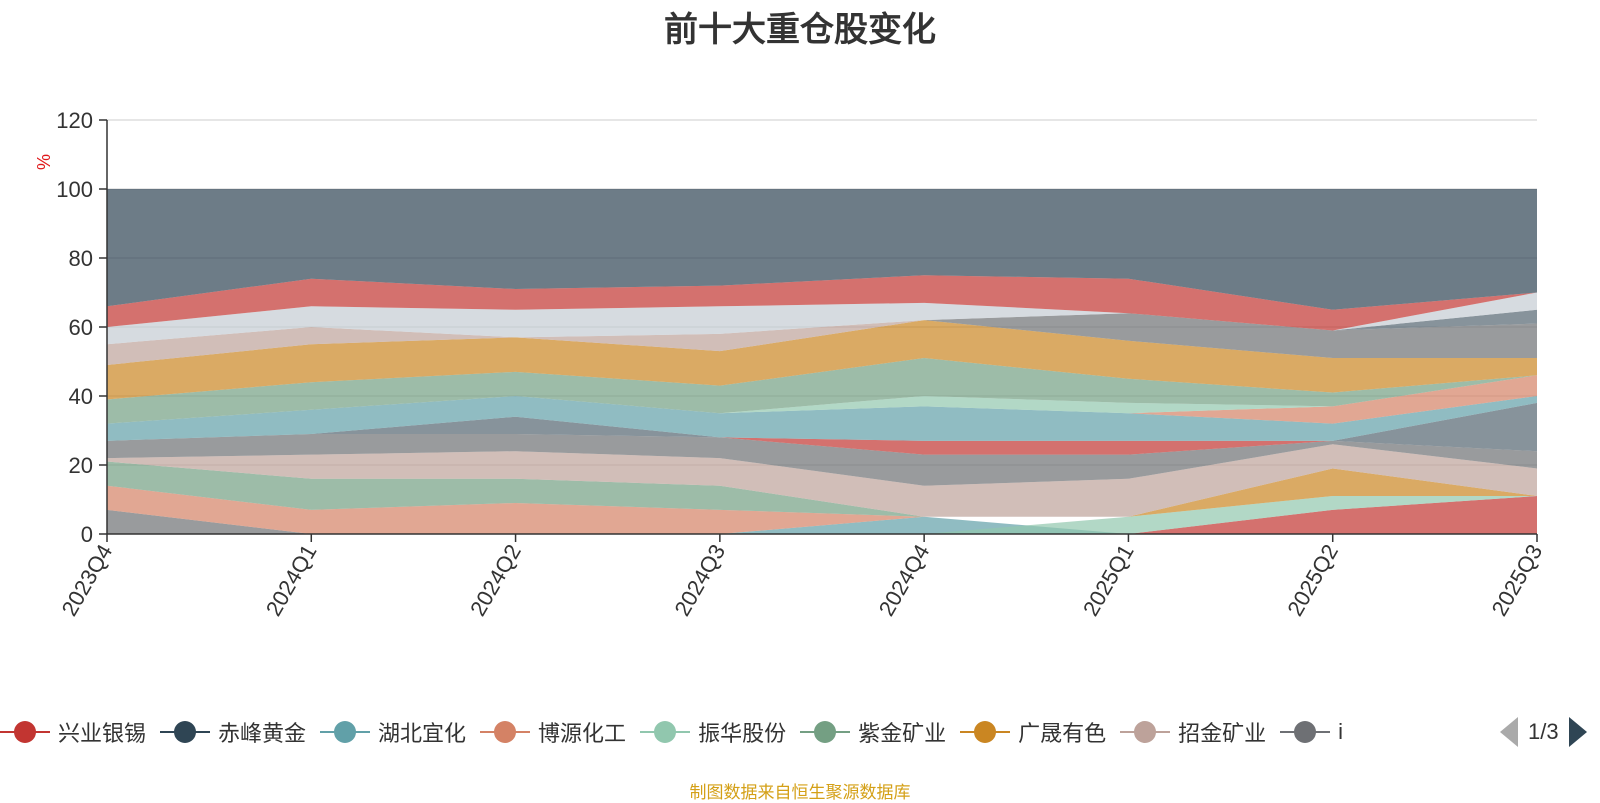 The height and width of the screenshot is (803, 1600). Describe the element at coordinates (87, 534) in the screenshot. I see `y-tick-label: 0` at that location.